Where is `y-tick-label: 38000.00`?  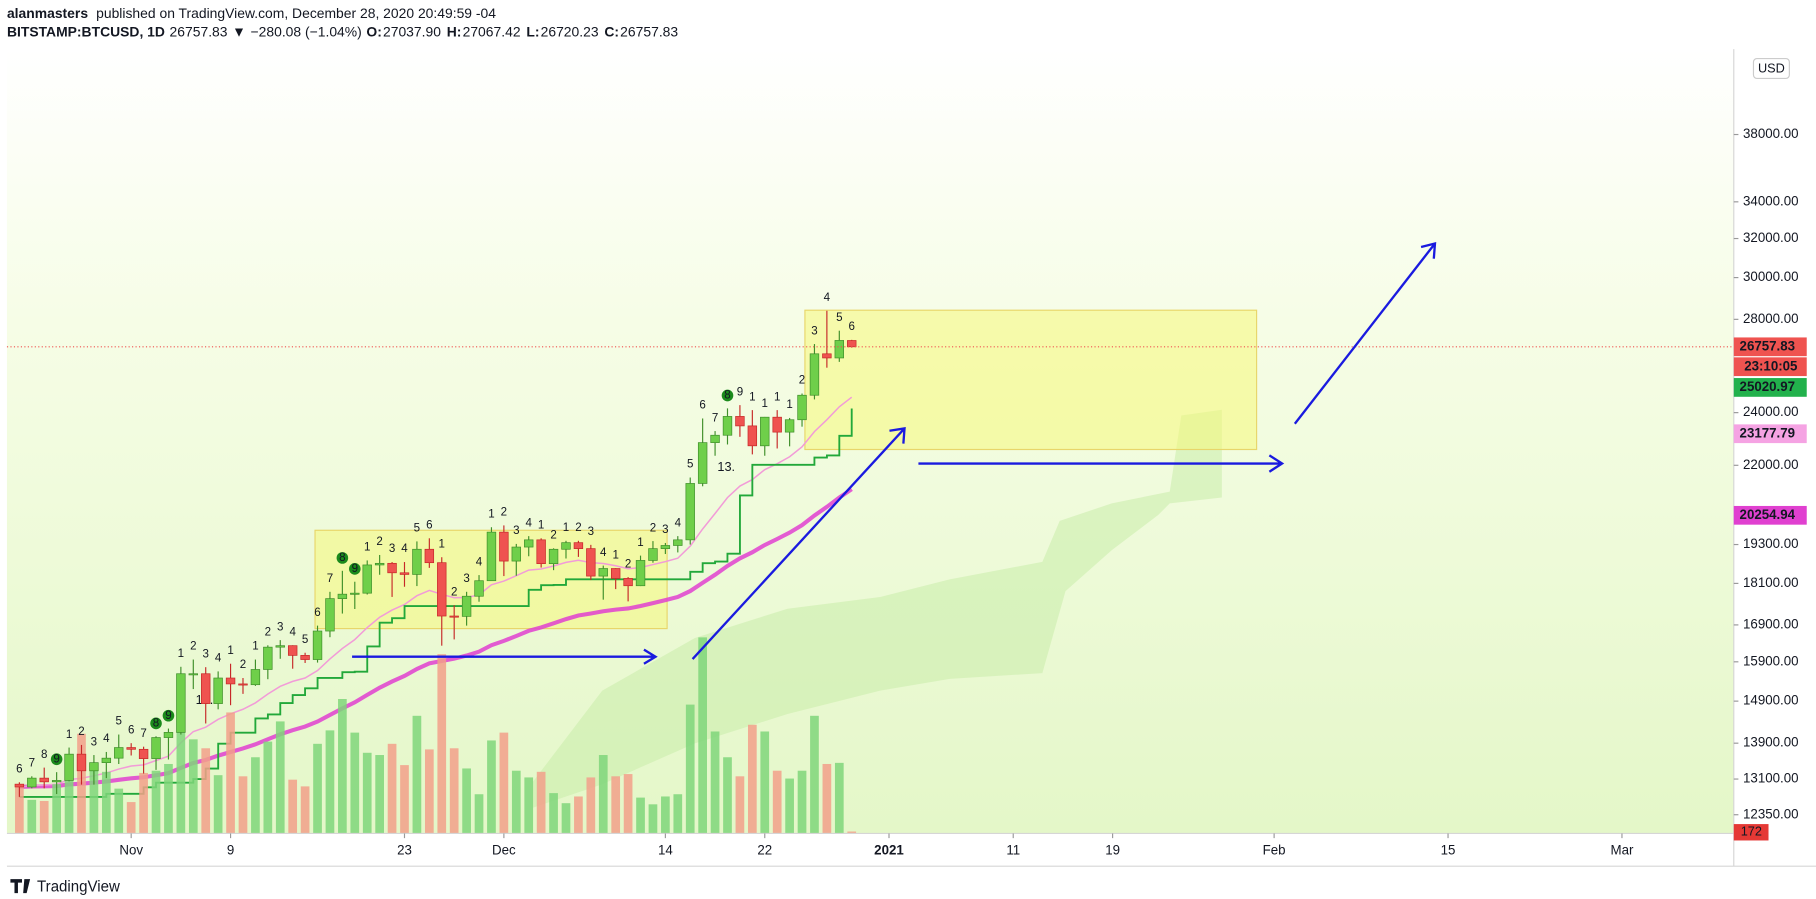
y-tick-label: 38000.00 is located at coordinates (1770, 133).